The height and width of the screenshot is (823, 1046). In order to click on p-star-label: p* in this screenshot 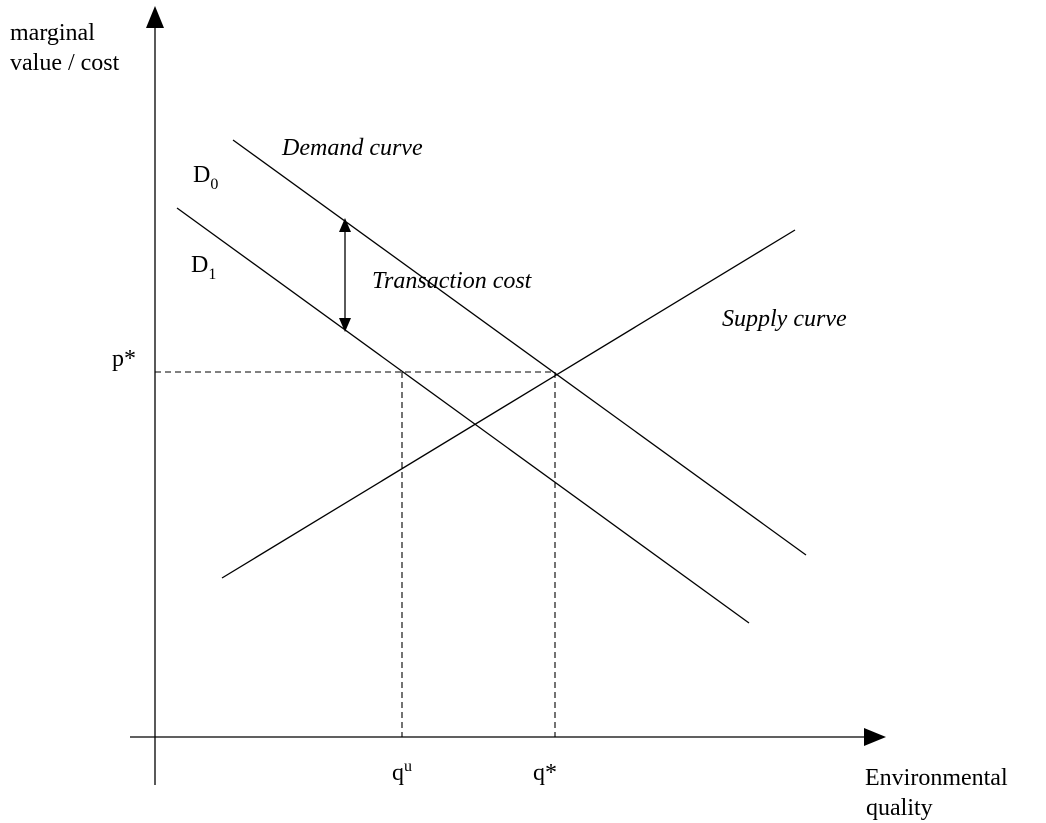, I will do `click(124, 359)`.